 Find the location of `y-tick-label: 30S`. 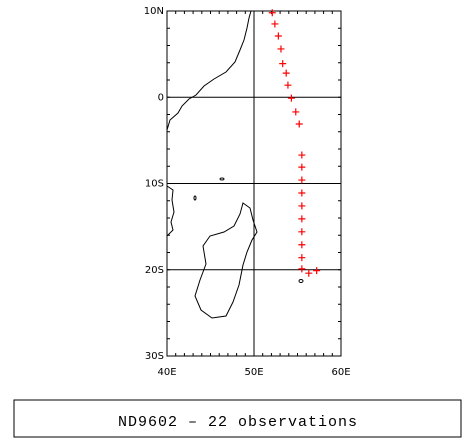

y-tick-label: 30S is located at coordinates (154, 356).